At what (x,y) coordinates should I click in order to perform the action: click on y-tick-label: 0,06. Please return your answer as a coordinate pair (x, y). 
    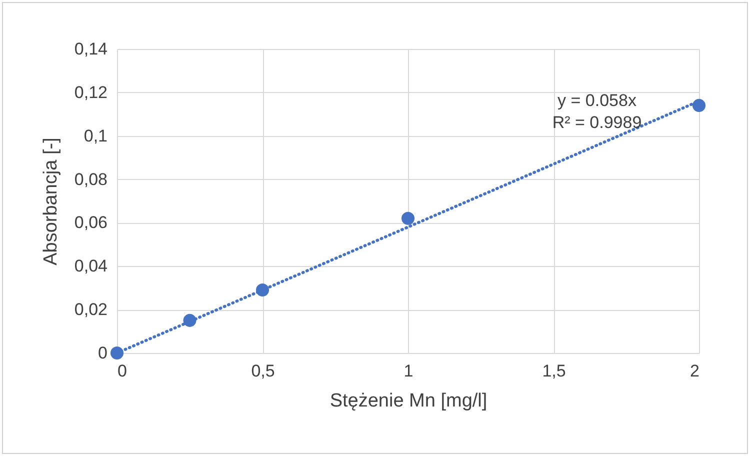
    Looking at the image, I should click on (91, 222).